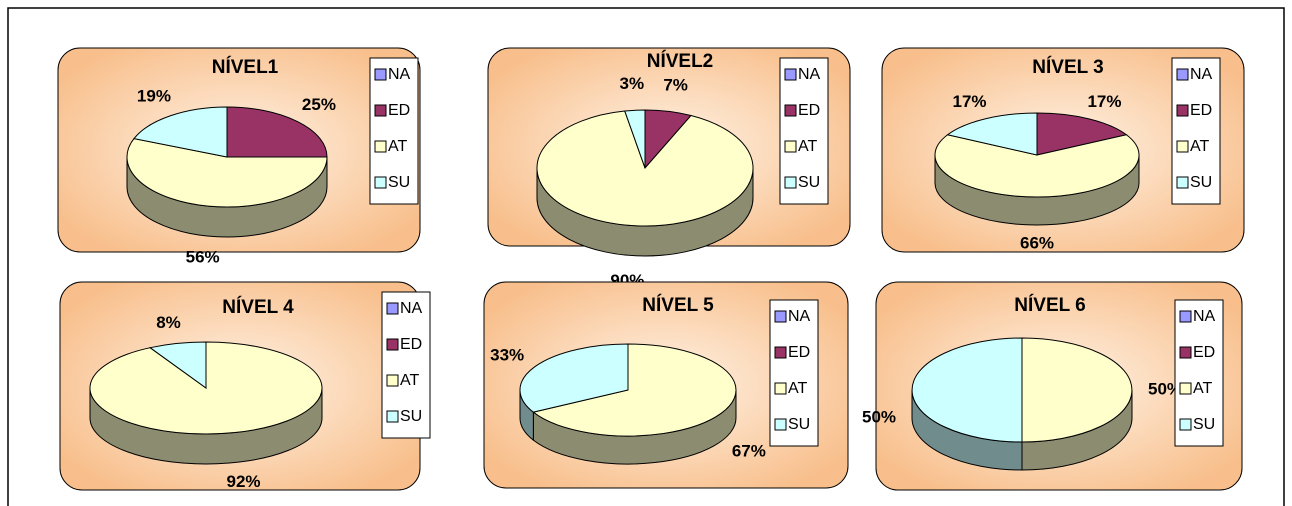  Describe the element at coordinates (203, 257) in the screenshot. I see `data-label: 56%` at that location.